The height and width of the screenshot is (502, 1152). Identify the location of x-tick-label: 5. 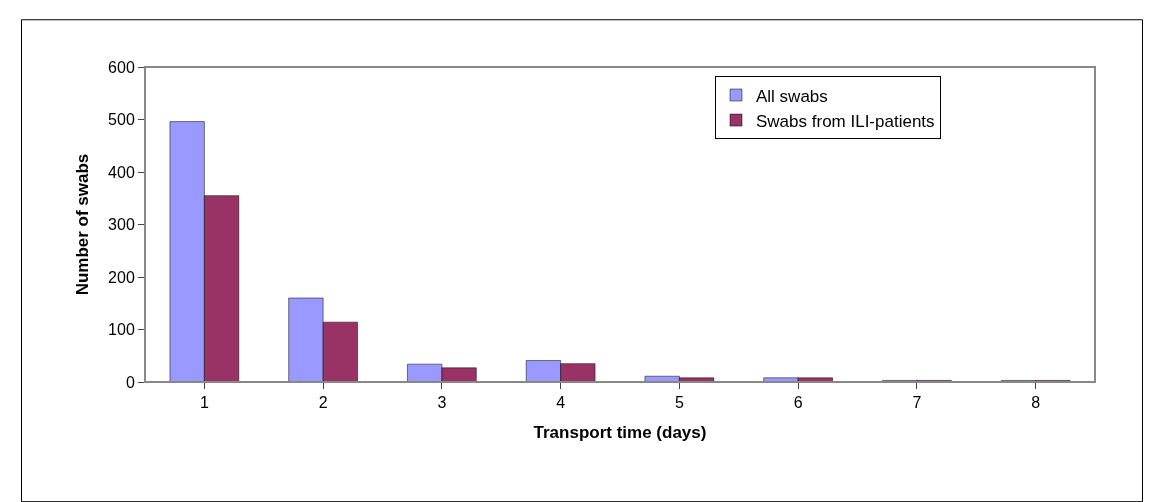
(679, 403).